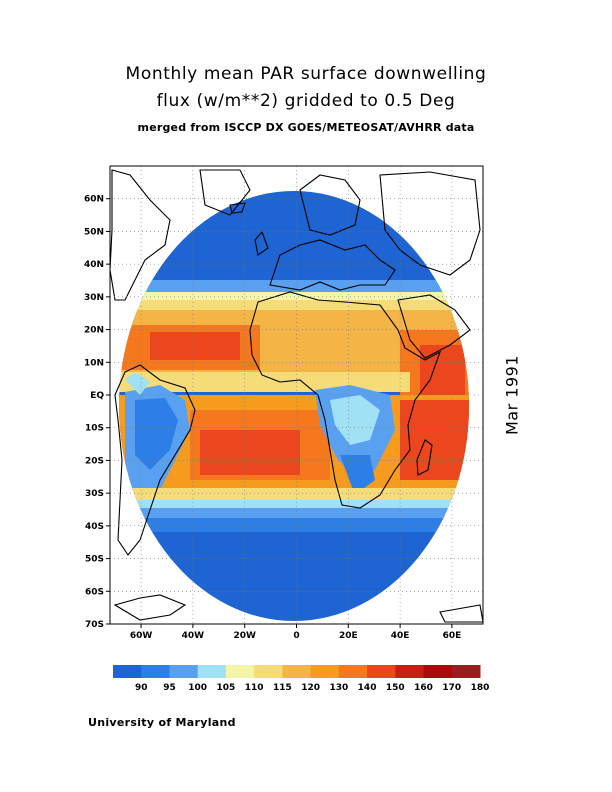  I want to click on lat-tick-label: 40S, so click(94, 527).